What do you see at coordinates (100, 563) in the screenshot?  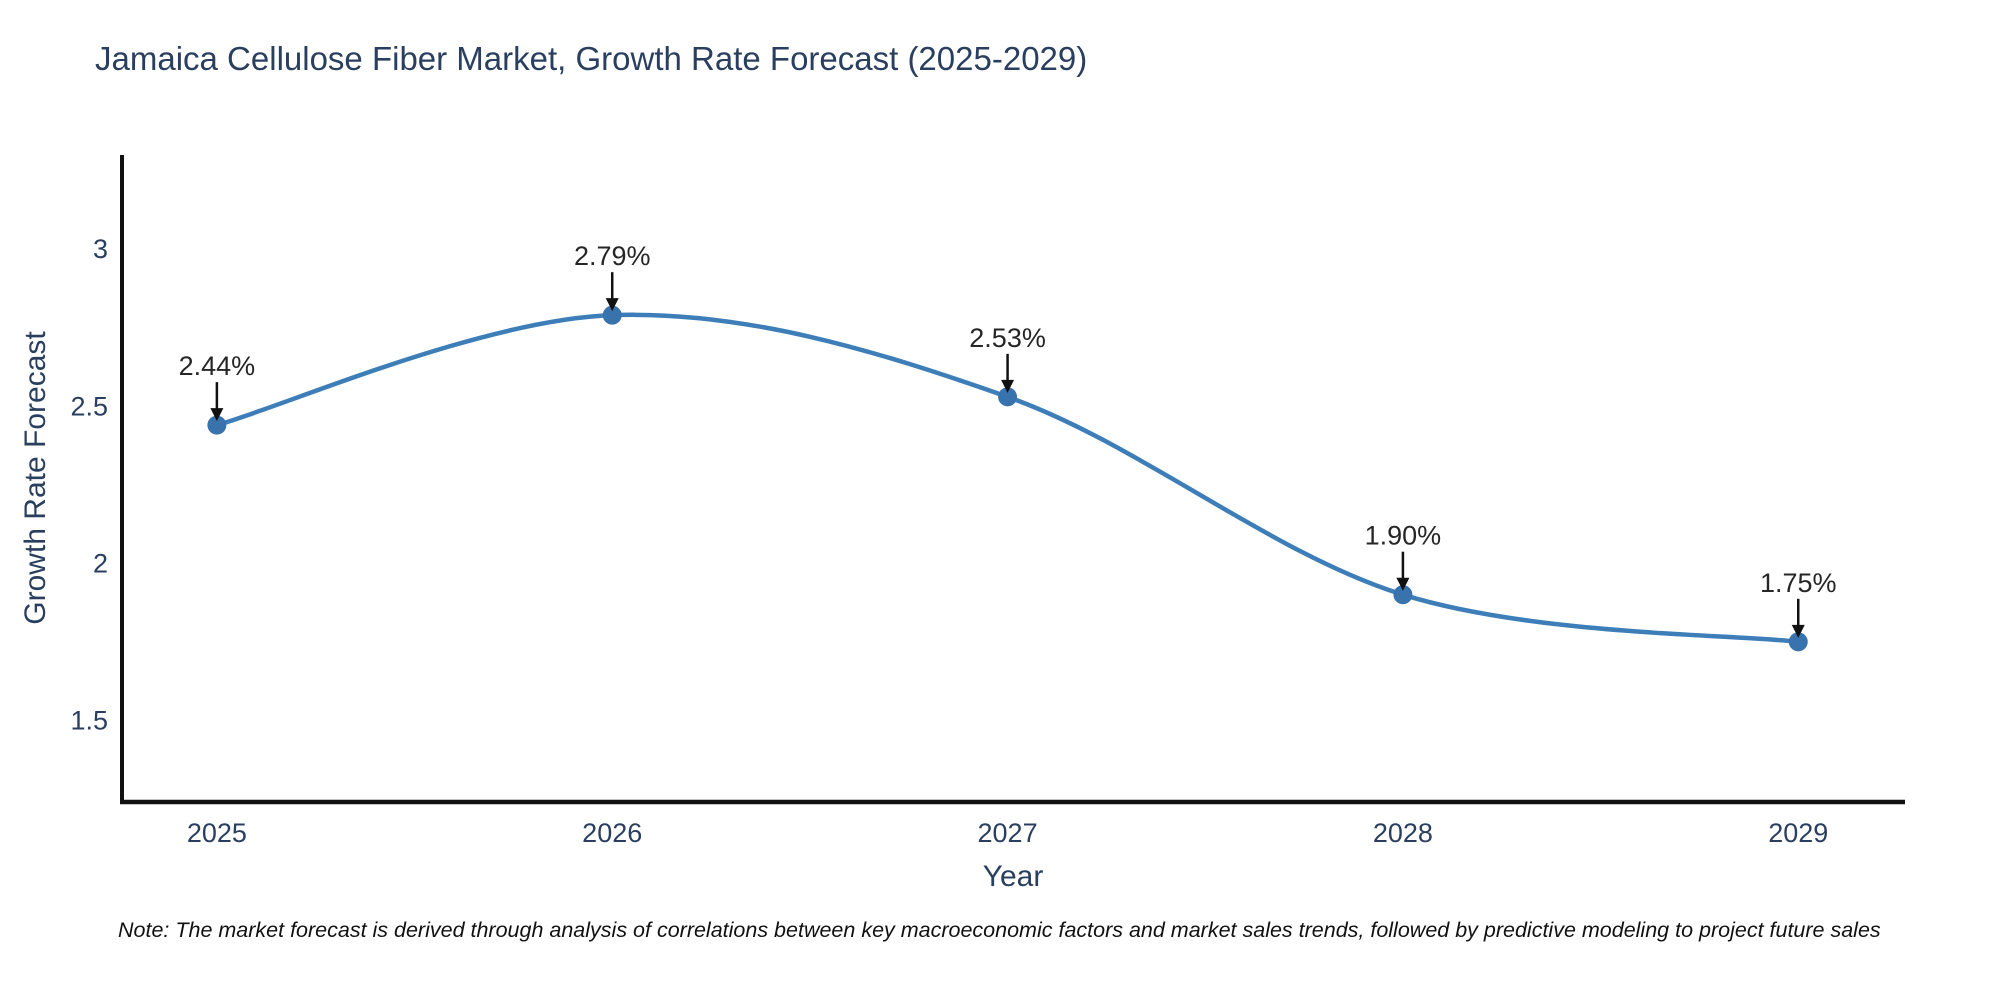 I see `y-tick-label: 2` at bounding box center [100, 563].